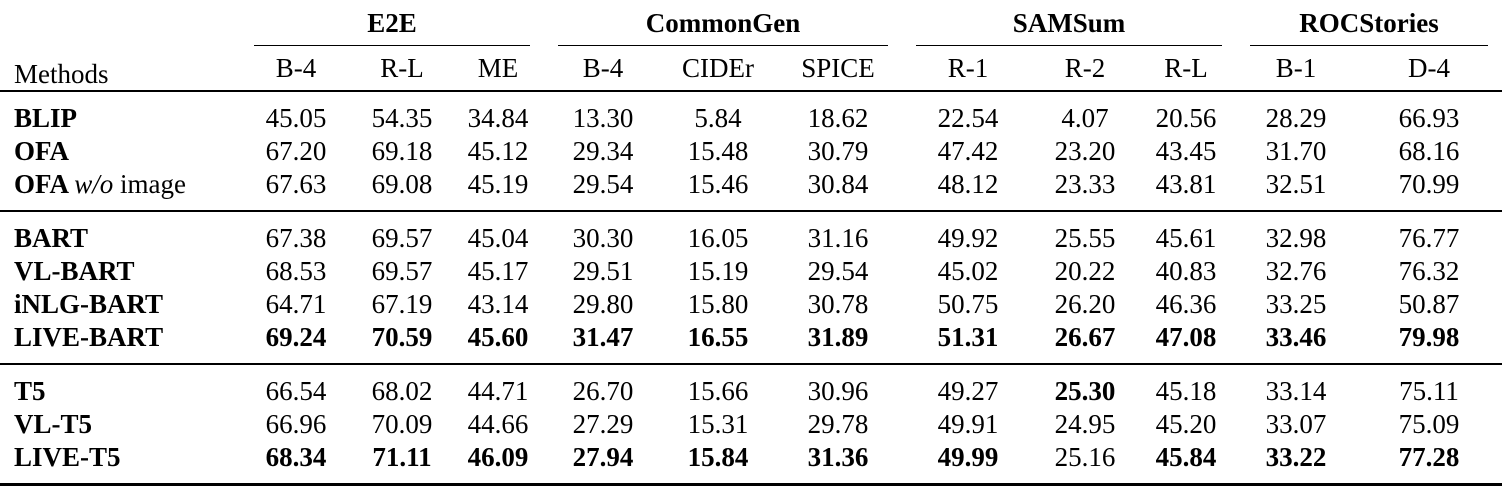 This screenshot has height=503, width=1502. I want to click on metric-value: 66.93, so click(1429, 118).